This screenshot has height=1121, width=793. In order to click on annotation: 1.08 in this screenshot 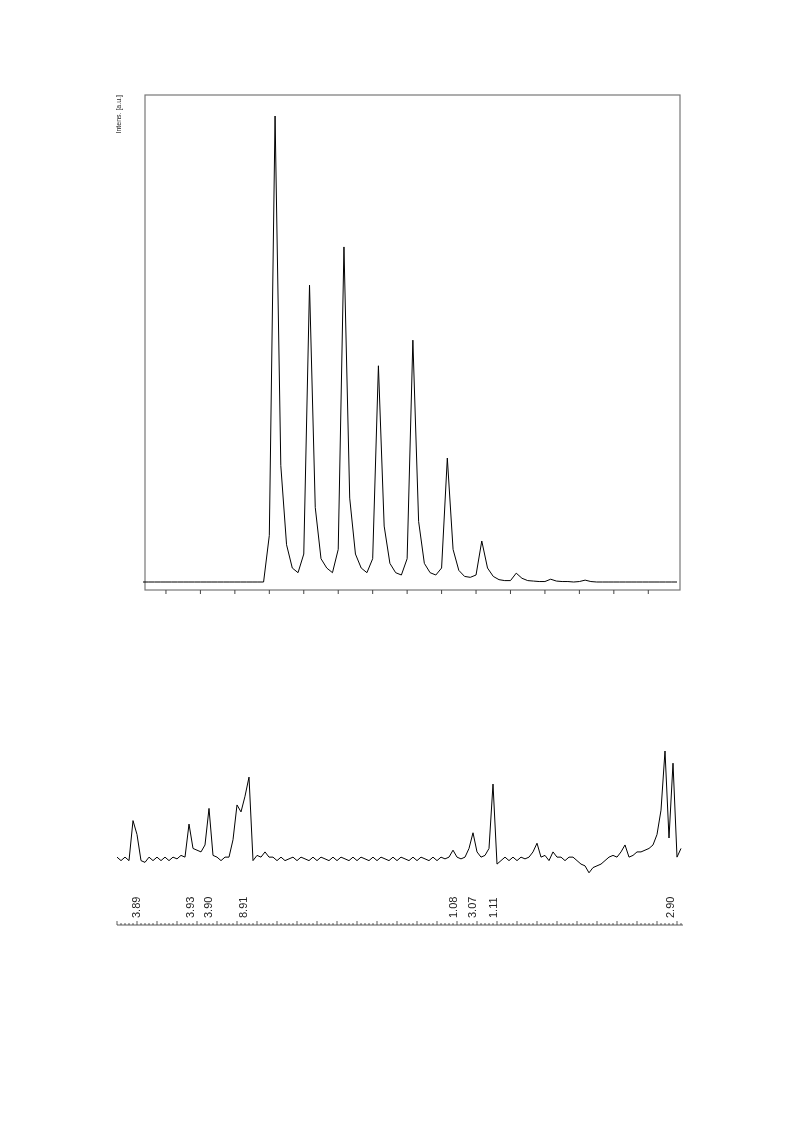, I will do `click(453, 907)`.